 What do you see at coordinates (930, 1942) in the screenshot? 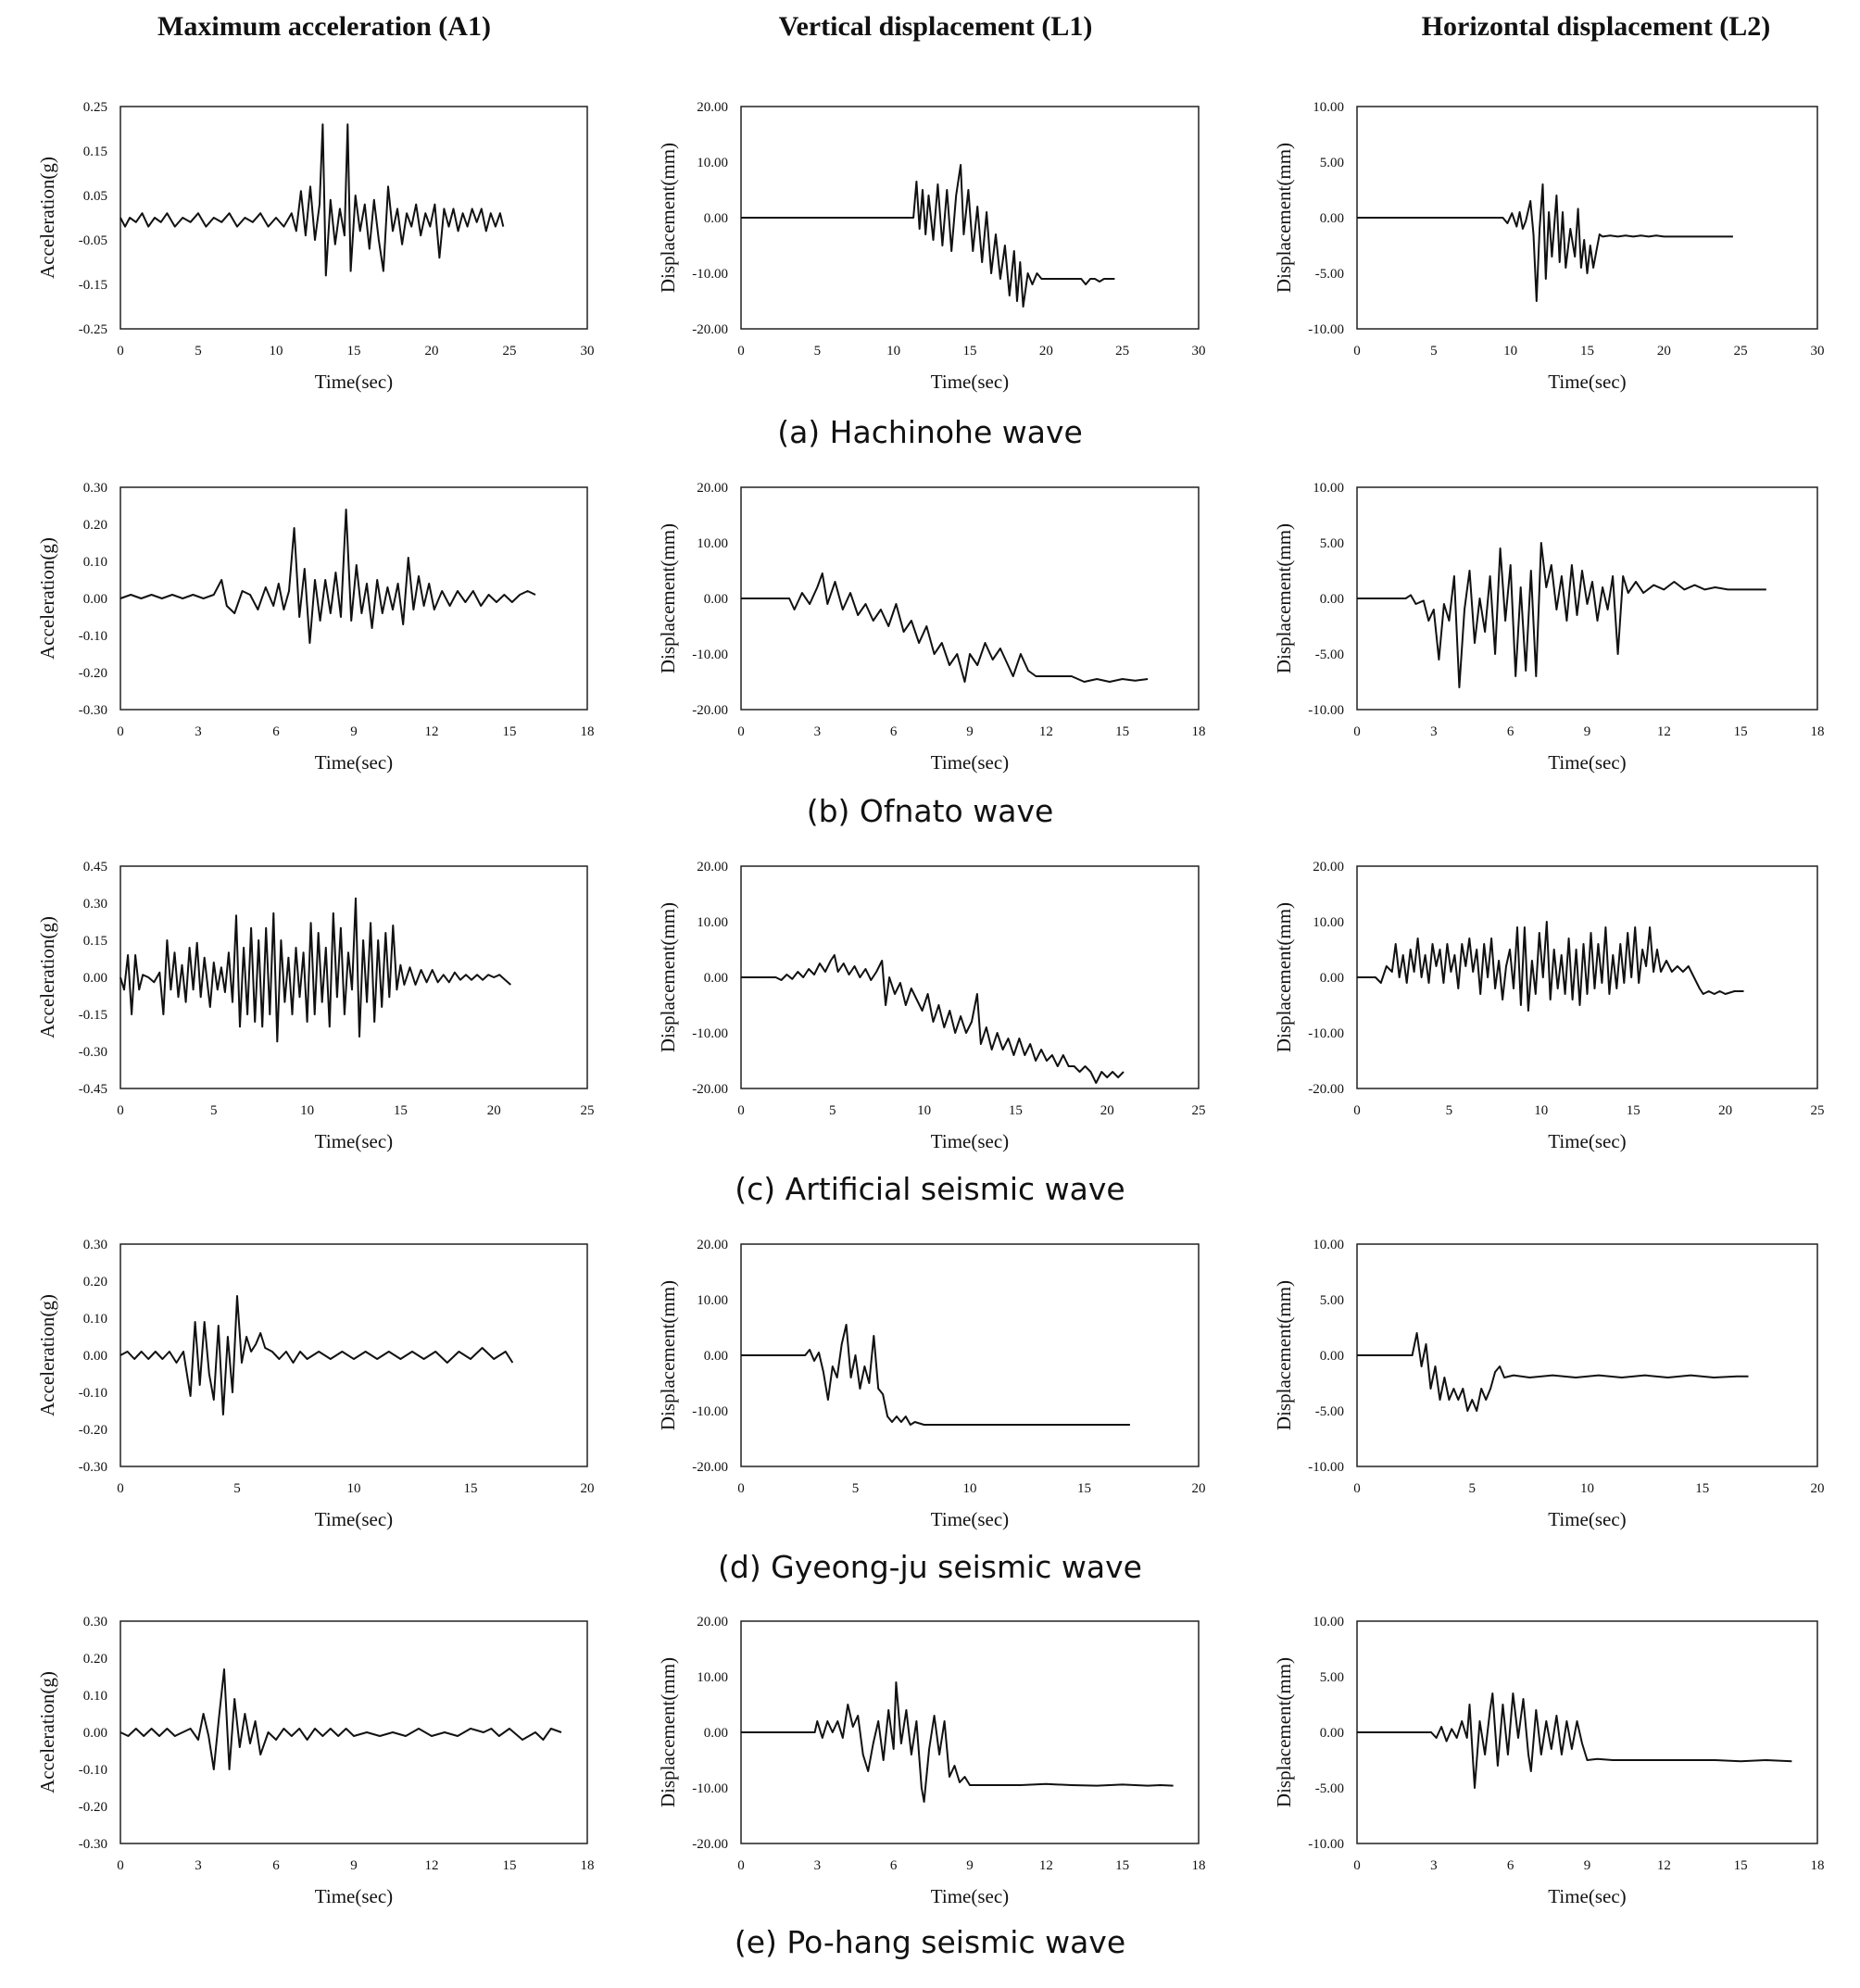
I see `row-5-caption: (e) Po-hang seismic wave` at bounding box center [930, 1942].